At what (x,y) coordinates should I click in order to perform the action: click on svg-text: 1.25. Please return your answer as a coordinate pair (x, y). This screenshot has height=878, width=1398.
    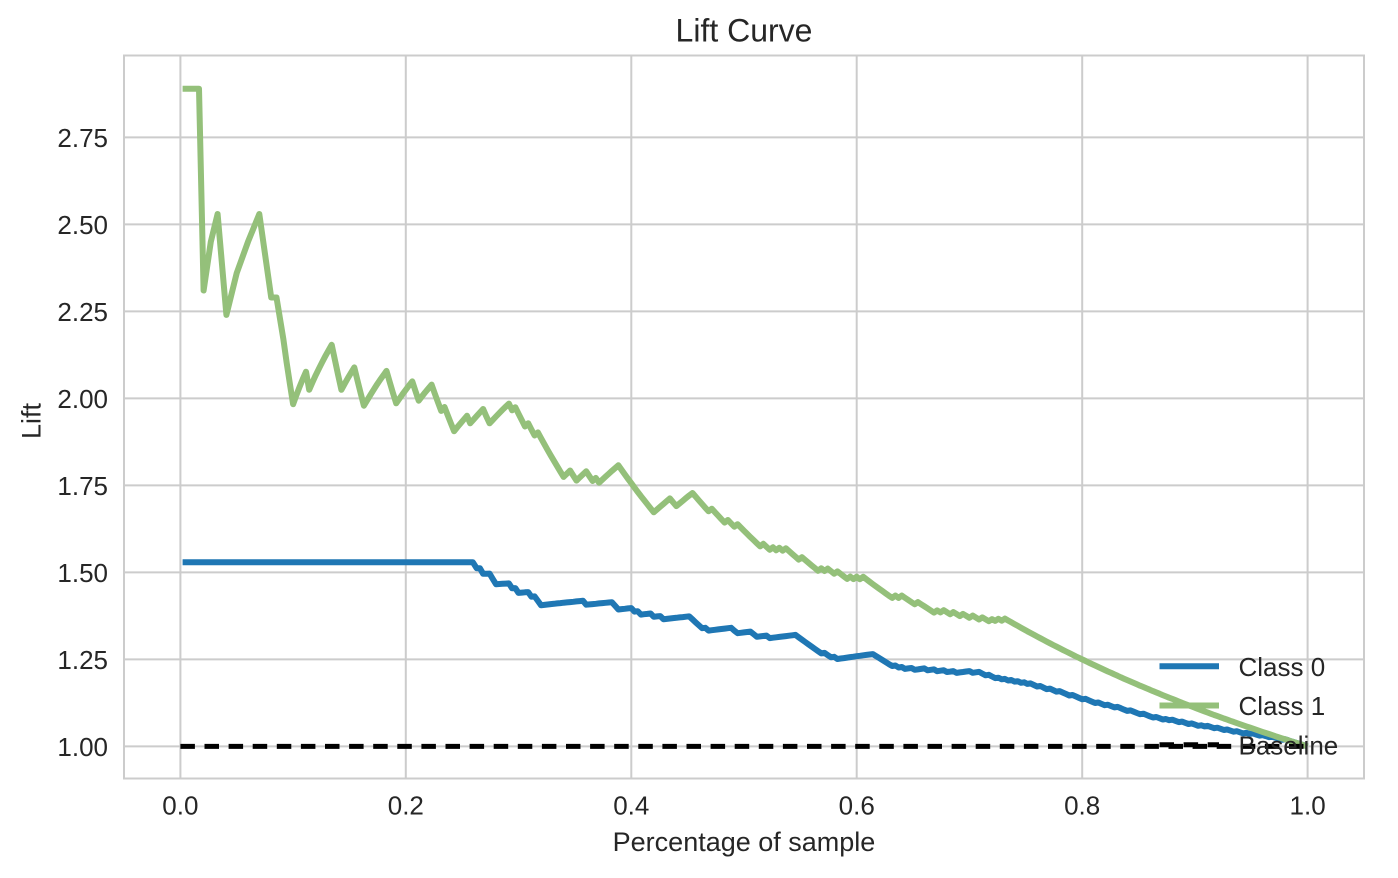
    Looking at the image, I should click on (82, 660).